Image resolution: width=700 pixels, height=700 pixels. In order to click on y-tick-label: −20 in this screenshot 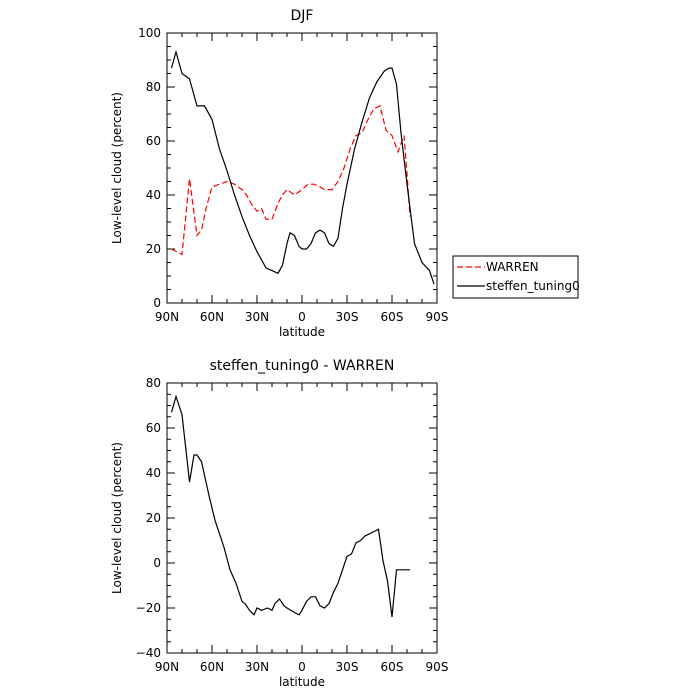, I will do `click(148, 608)`.